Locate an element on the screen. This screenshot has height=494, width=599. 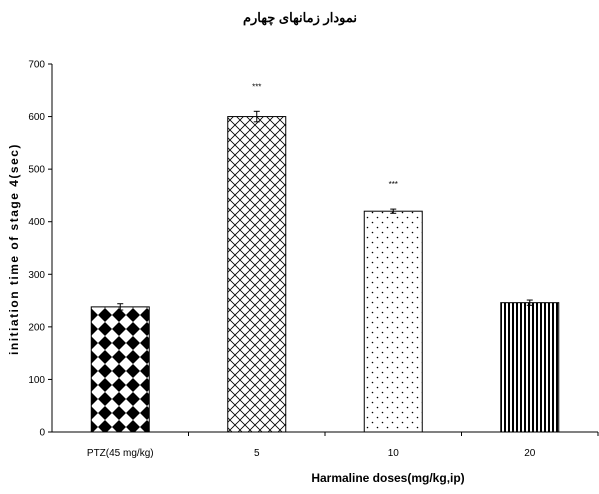
x-axis-title: Harmaline doses(mg/kg,ip) is located at coordinates (387, 478).